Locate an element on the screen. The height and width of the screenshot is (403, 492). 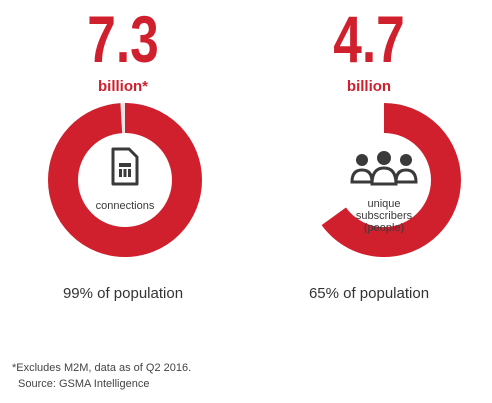
subscribers-label-line-3: (people) is located at coordinates (384, 228).